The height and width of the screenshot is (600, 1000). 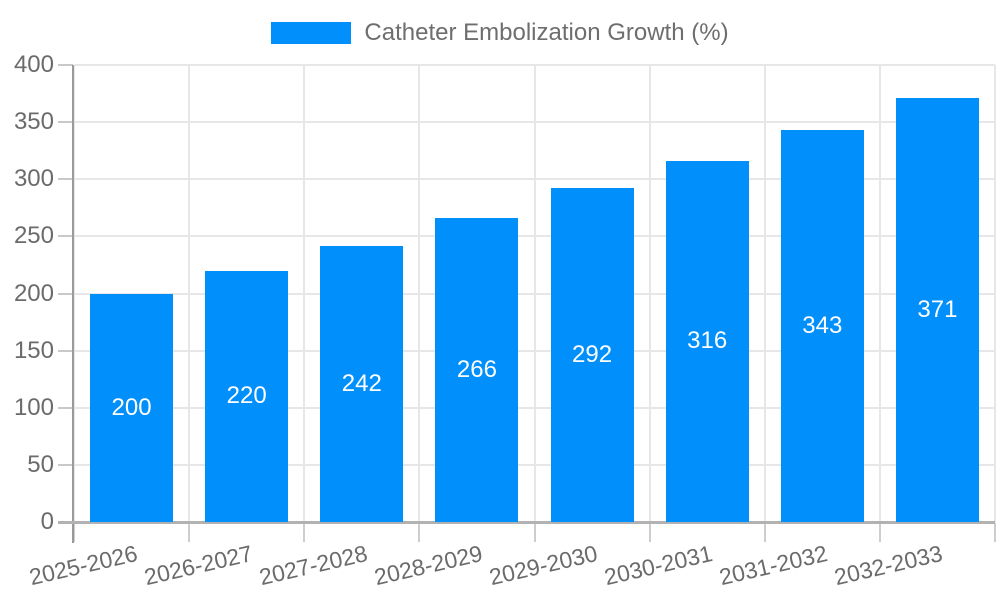 What do you see at coordinates (428, 565) in the screenshot?
I see `x-axis-tick-label: 2028-2029` at bounding box center [428, 565].